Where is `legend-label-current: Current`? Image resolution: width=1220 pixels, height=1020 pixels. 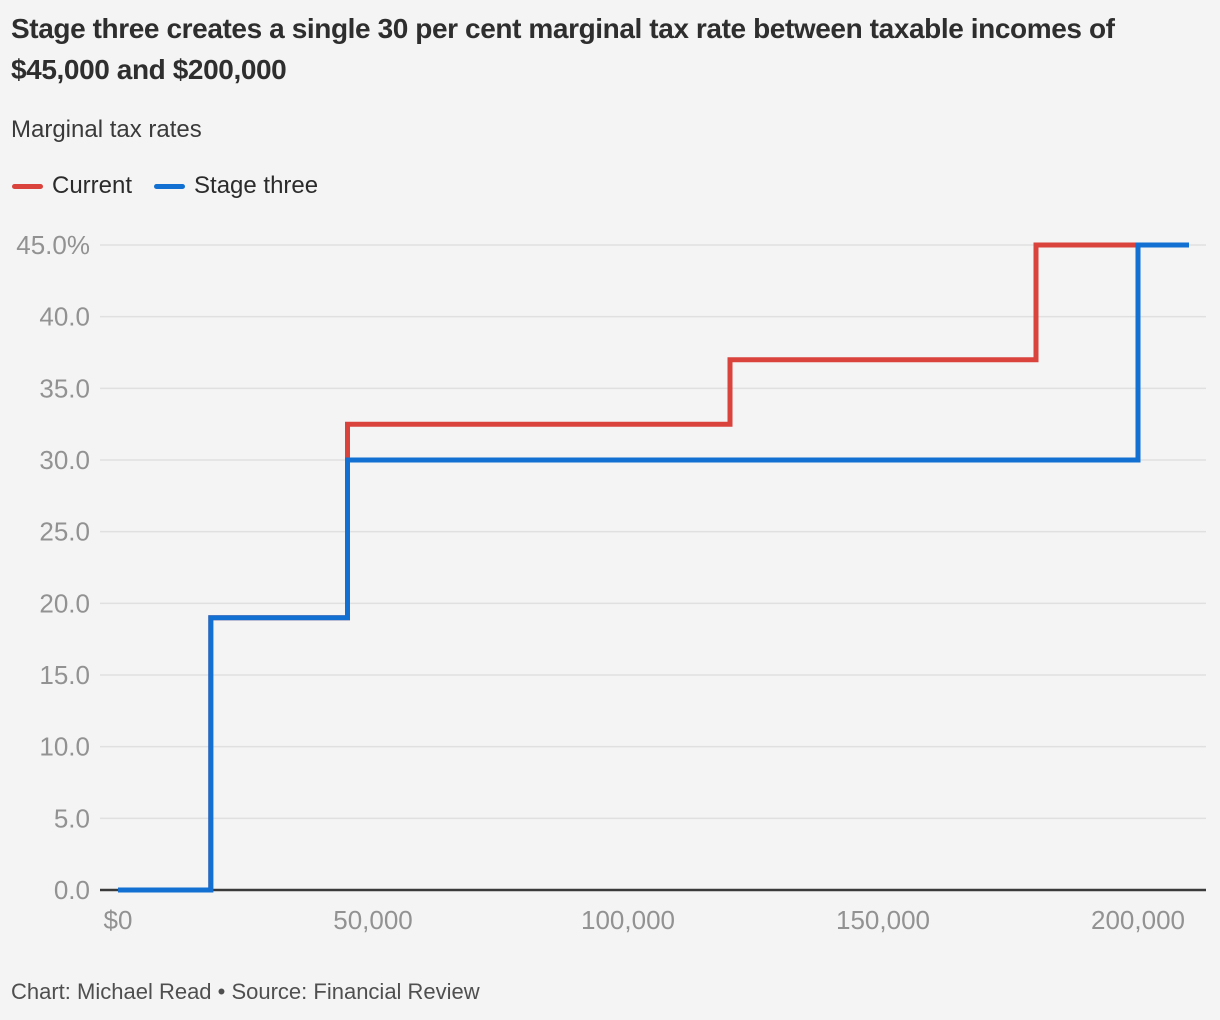 legend-label-current: Current is located at coordinates (92, 185).